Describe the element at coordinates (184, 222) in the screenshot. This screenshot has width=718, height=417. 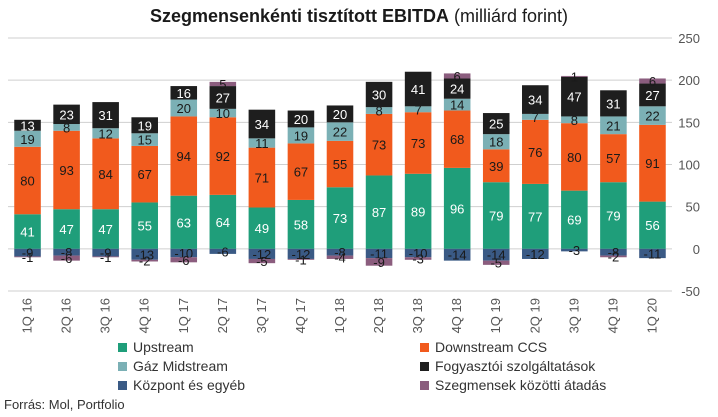
I see `data-label: 63` at that location.